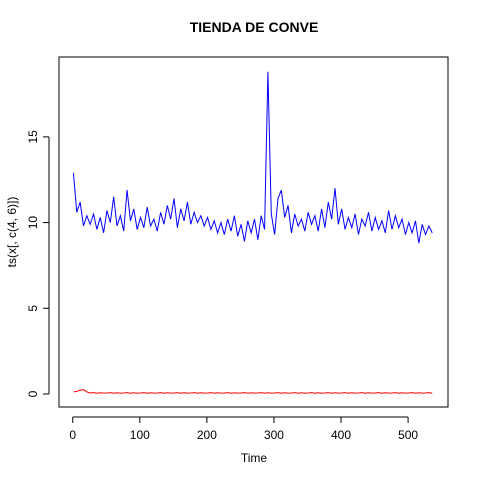 The width and height of the screenshot is (480, 480). Describe the element at coordinates (33, 223) in the screenshot. I see `y-tick-label: 10` at that location.